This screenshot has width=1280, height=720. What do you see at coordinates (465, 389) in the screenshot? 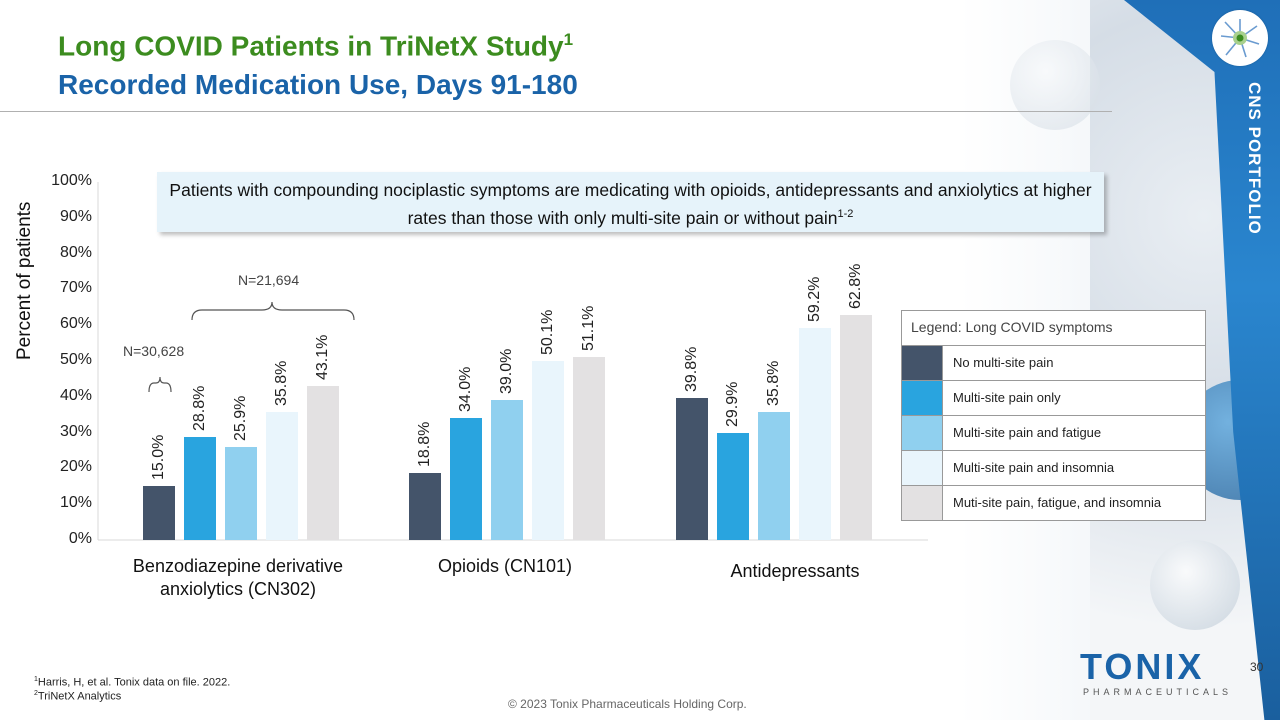
I see `bar-value-label: 34.0%` at bounding box center [465, 389].